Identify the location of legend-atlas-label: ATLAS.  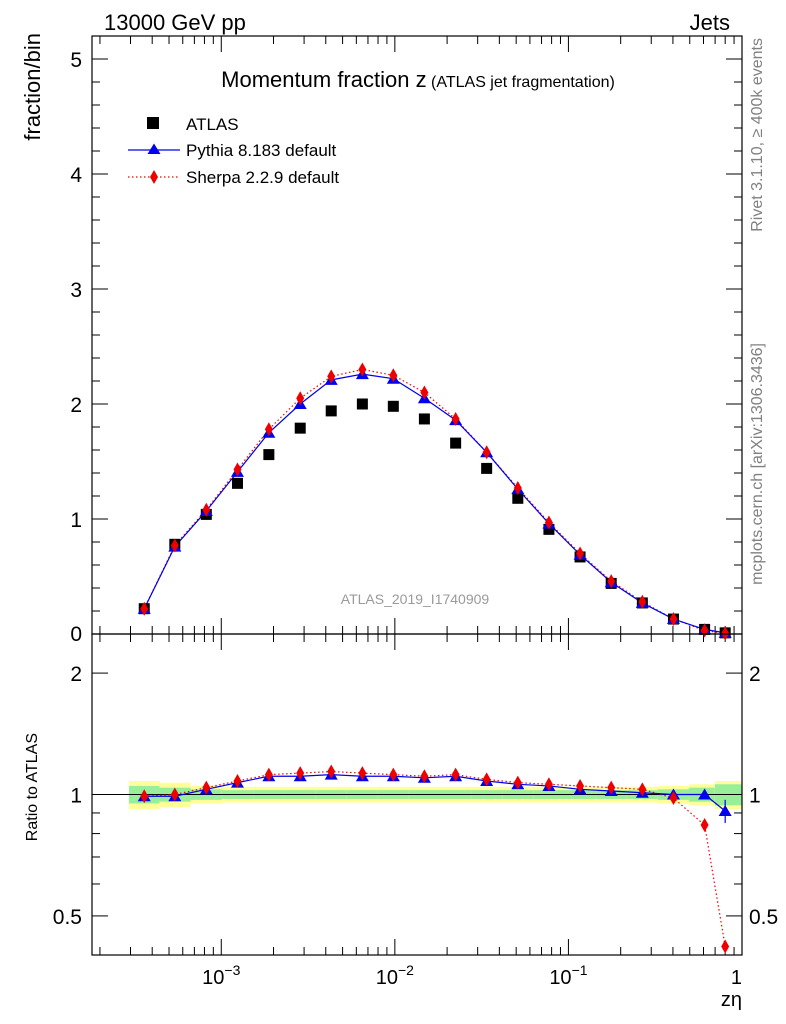
(212, 124).